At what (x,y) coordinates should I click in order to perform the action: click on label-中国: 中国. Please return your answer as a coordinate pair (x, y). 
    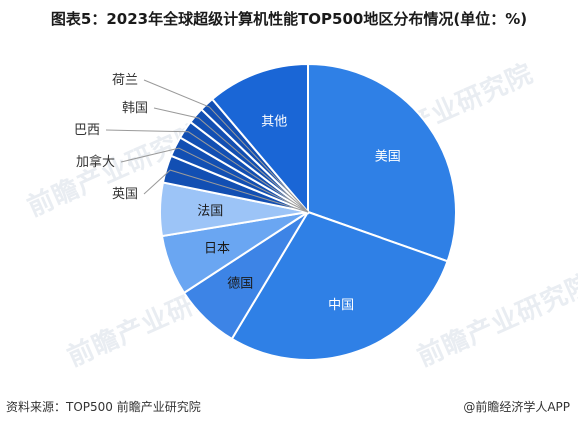
    Looking at the image, I should click on (341, 305).